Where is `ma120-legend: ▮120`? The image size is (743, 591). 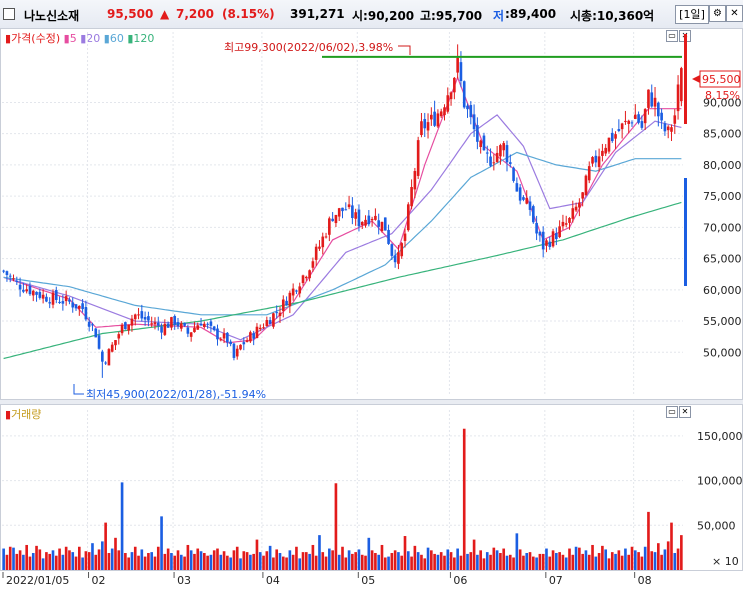
ma120-legend: ▮120 is located at coordinates (141, 38).